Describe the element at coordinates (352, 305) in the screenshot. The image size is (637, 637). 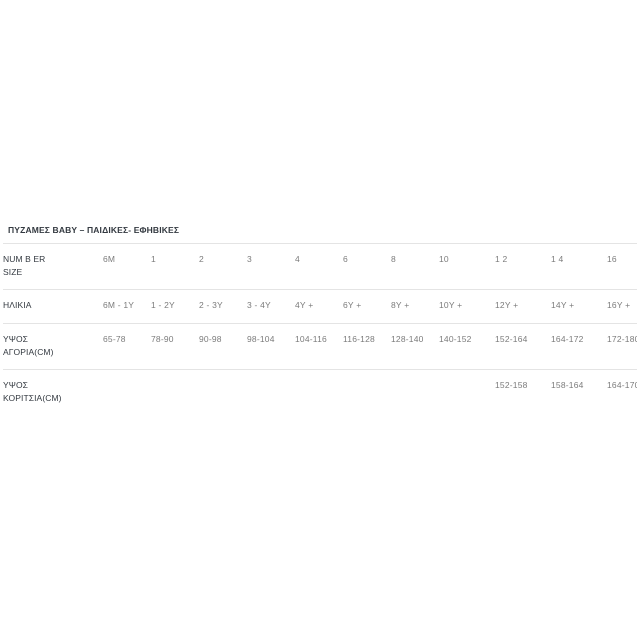
I see `table-cell: 6Y +` at that location.